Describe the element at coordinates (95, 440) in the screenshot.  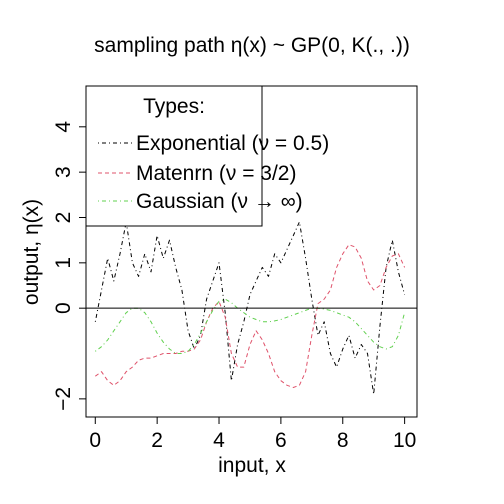
I see `x-tick-label: 0` at that location.